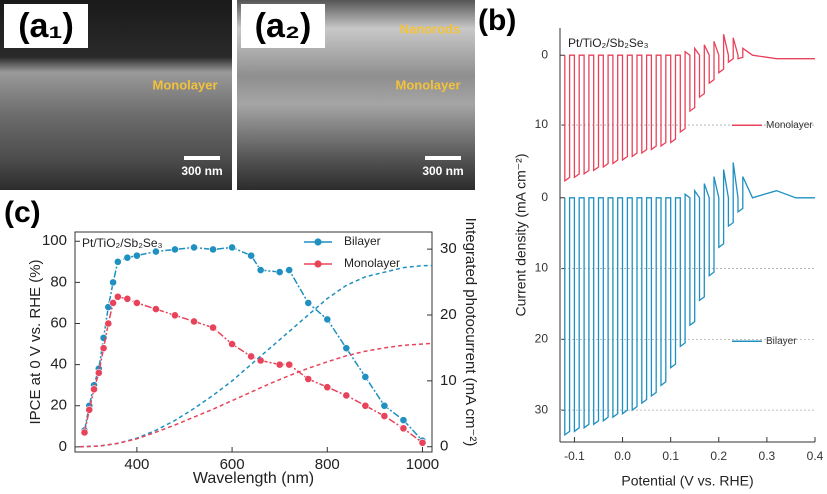  What do you see at coordinates (256, 395) in the screenshot?
I see `integrated-line` at bounding box center [256, 395].